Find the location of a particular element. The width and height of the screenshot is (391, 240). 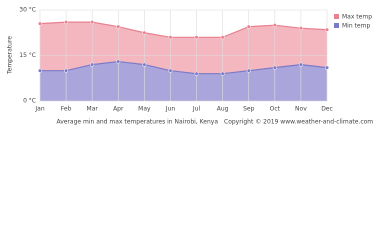

x-tick-label: Jan is located at coordinates (39, 109).